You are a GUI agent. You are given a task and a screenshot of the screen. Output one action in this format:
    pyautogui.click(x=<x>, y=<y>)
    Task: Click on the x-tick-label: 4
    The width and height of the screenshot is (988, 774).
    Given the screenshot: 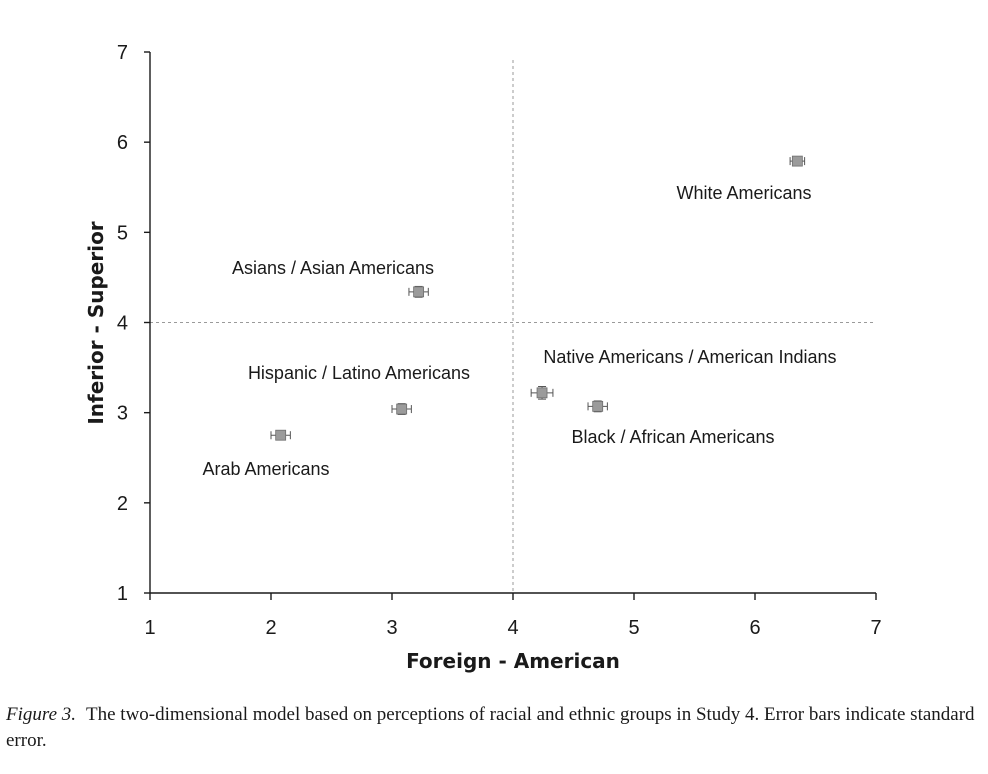 What is the action you would take?
    pyautogui.click(x=512, y=628)
    